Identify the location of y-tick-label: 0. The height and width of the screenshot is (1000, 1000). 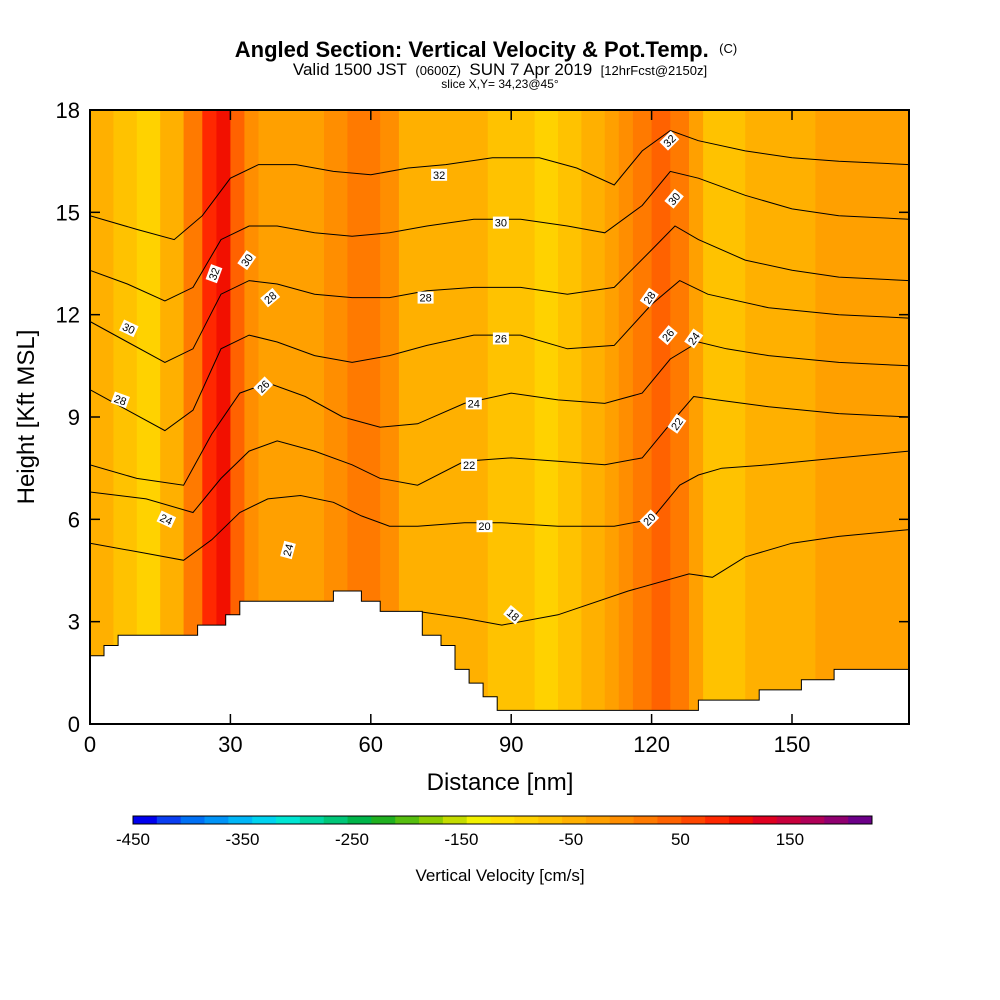
(74, 724).